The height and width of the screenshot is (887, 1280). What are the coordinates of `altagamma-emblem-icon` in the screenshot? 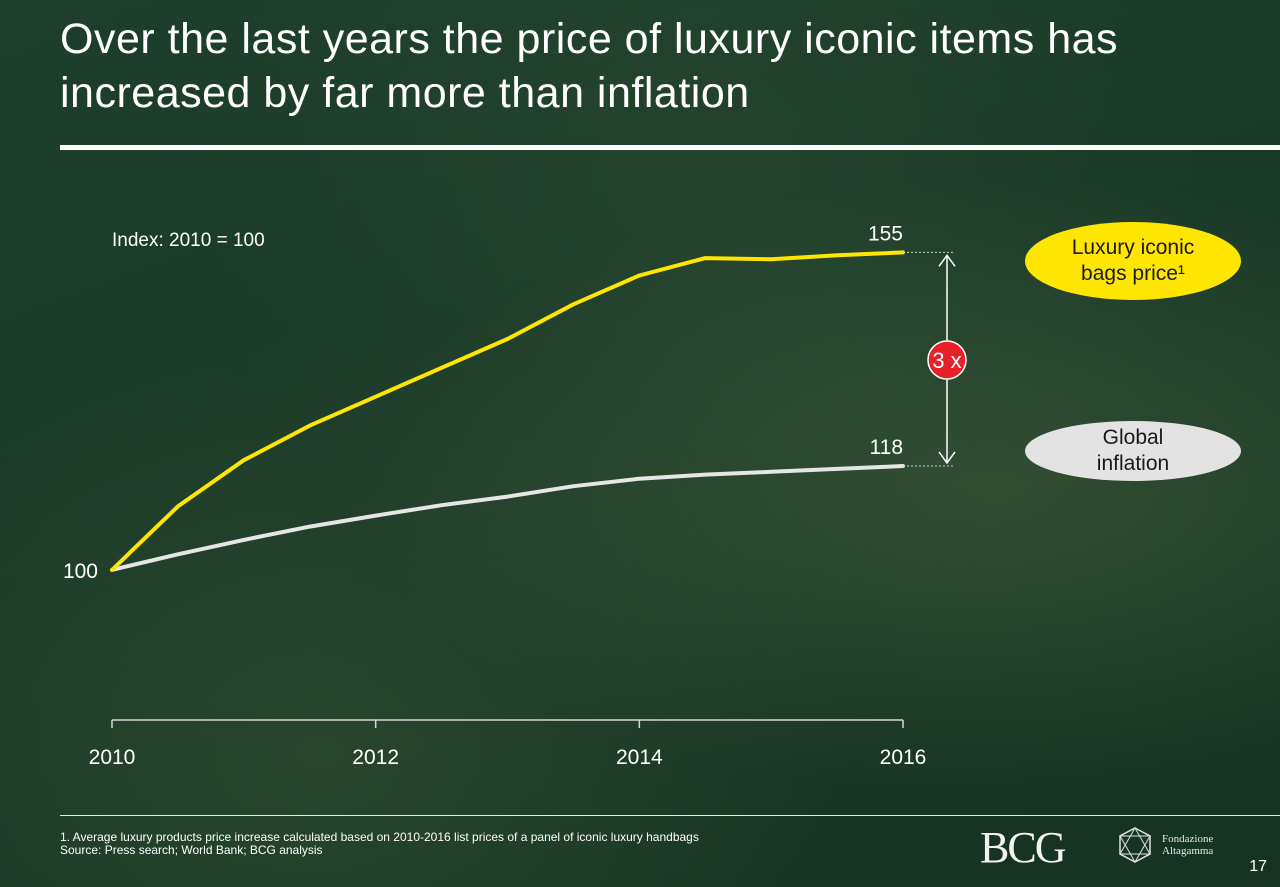 It's located at (1135, 845).